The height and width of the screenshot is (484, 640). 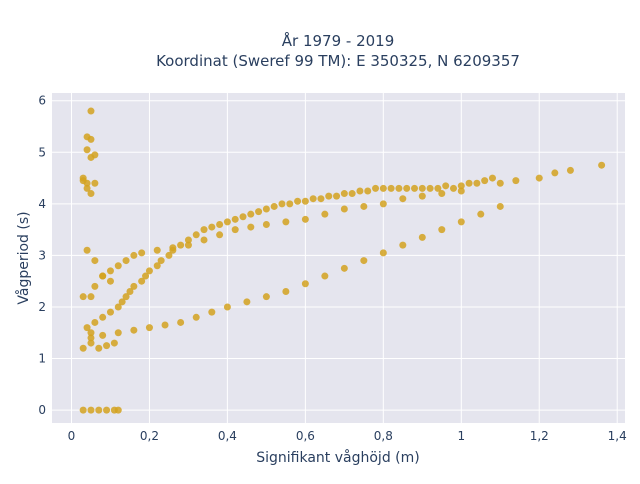 I want to click on x-tick-label: 0,4, so click(x=227, y=436).